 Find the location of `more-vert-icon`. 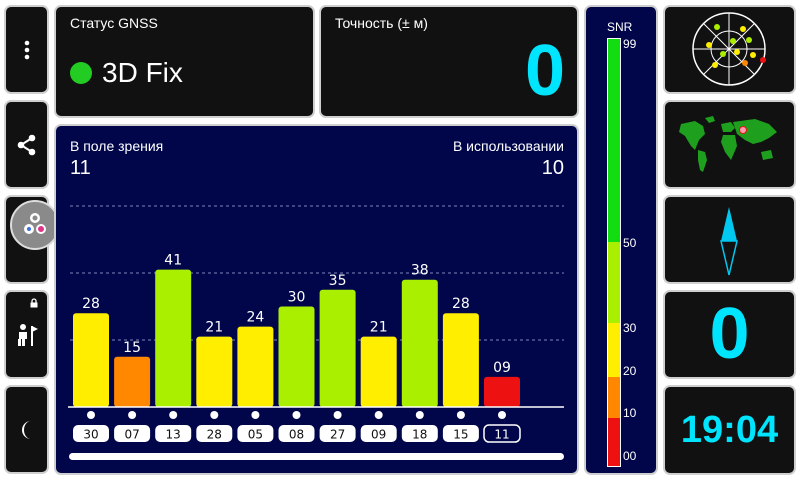

more-vert-icon is located at coordinates (26, 49).